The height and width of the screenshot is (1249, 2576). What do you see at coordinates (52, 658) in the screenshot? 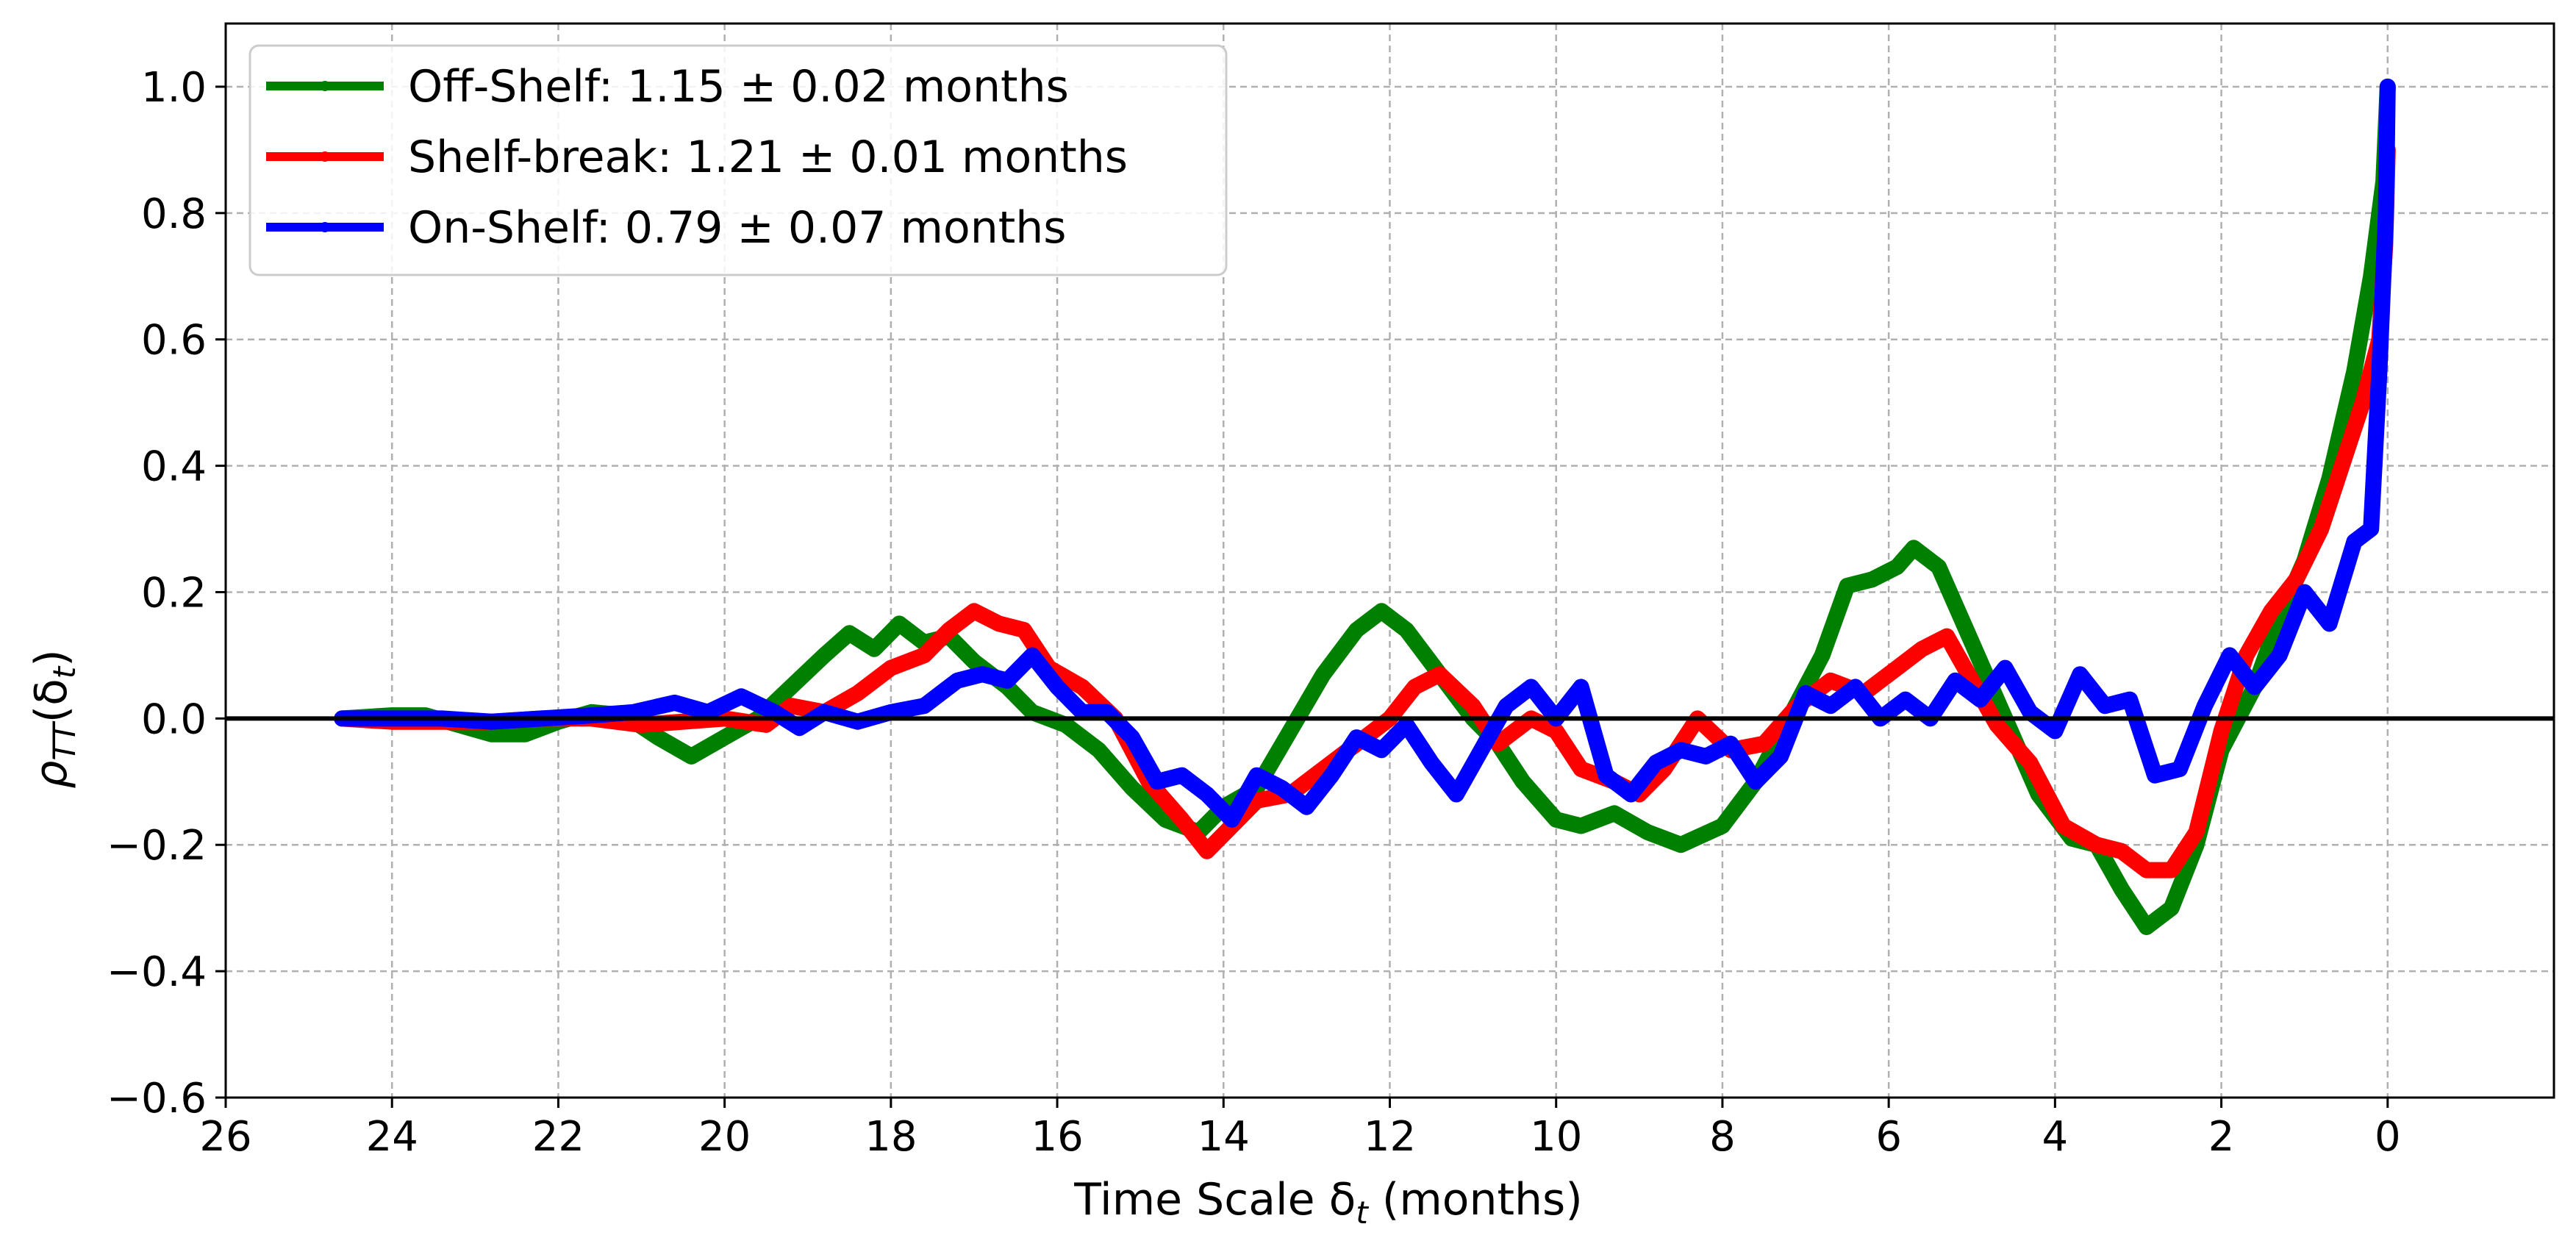
I see `y-axis-label-close: )` at bounding box center [52, 658].